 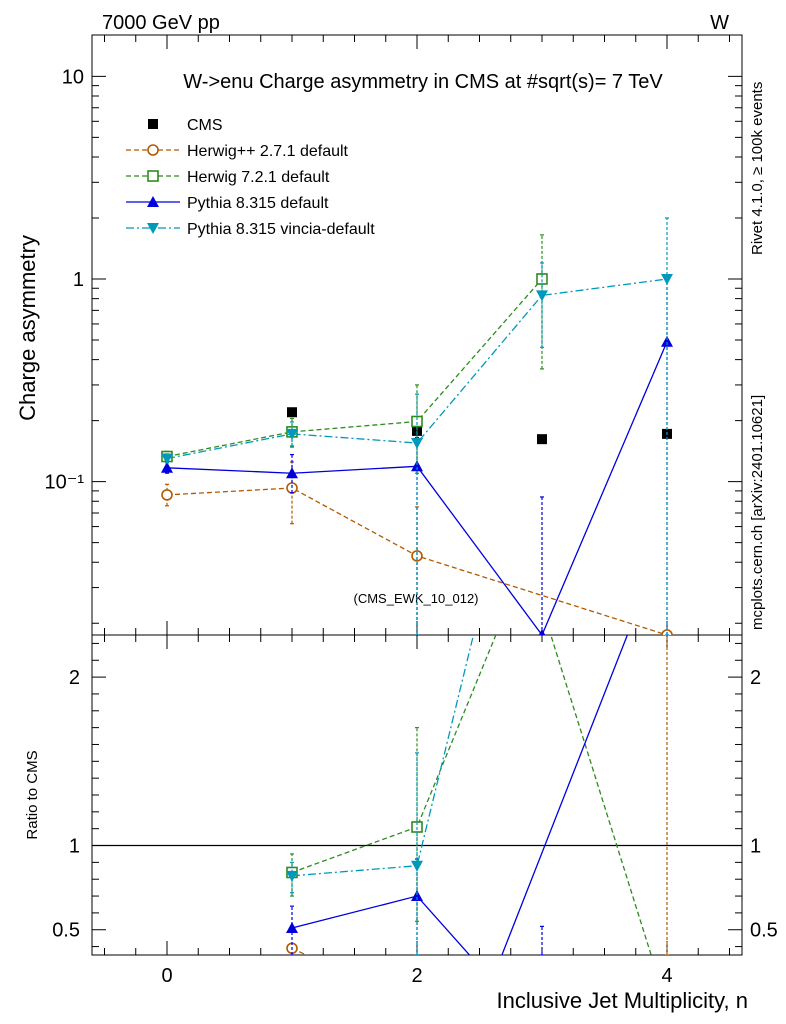 I want to click on ratio-y-axis-label: Ratio to CMS, so click(x=32, y=794).